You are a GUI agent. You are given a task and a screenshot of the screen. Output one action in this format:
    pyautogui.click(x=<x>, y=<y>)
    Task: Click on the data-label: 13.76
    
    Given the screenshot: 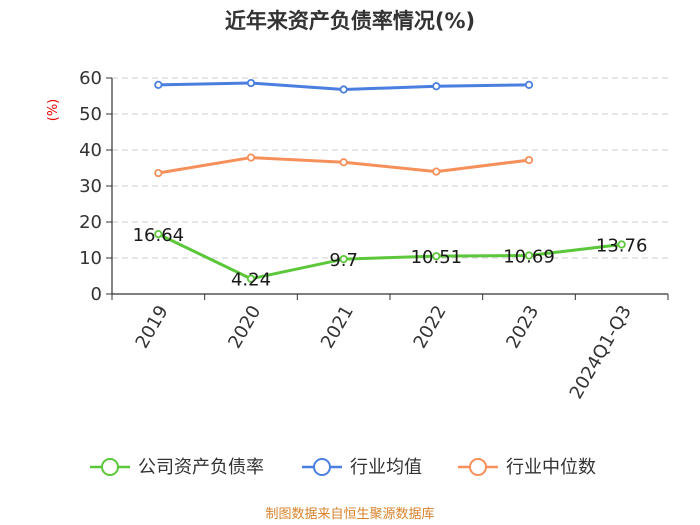 What is the action you would take?
    pyautogui.click(x=622, y=245)
    